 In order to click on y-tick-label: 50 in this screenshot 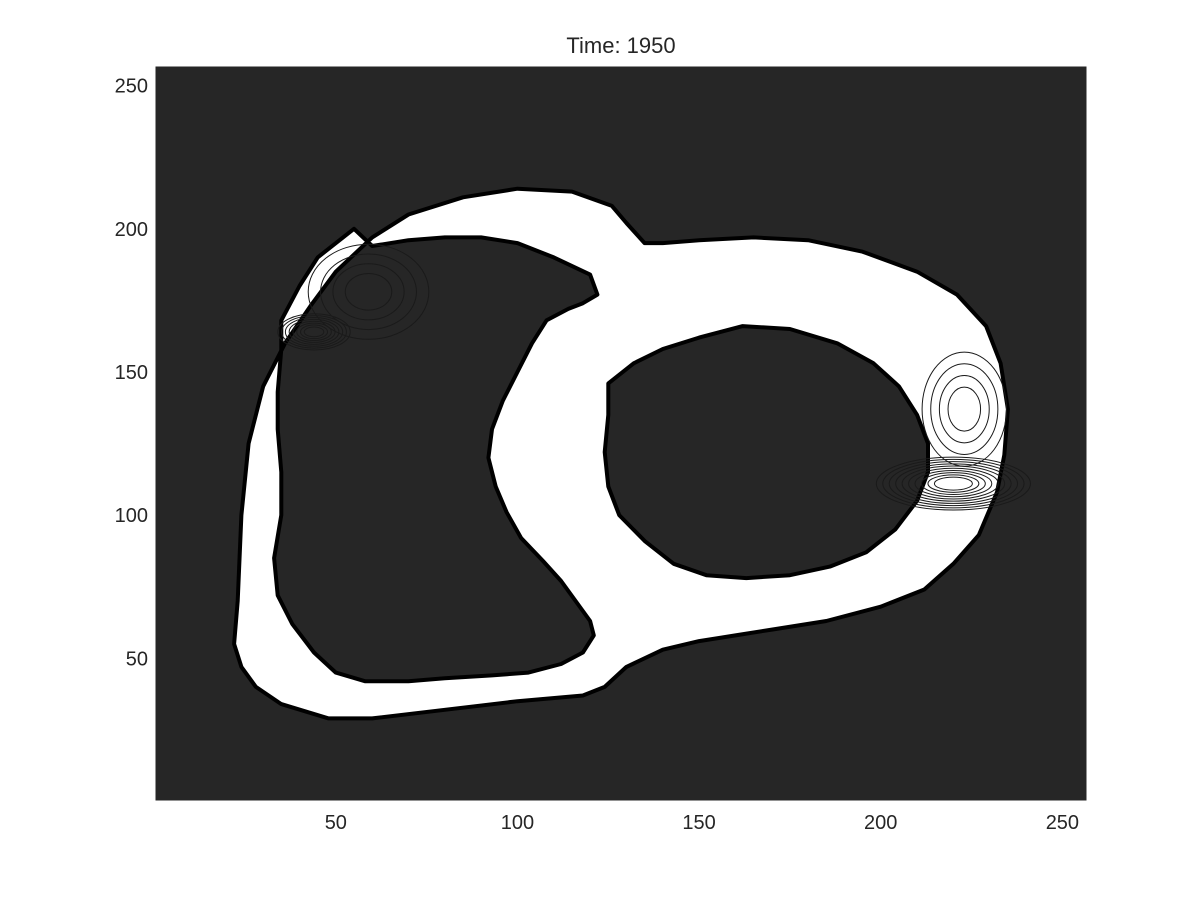, I will do `click(137, 659)`.